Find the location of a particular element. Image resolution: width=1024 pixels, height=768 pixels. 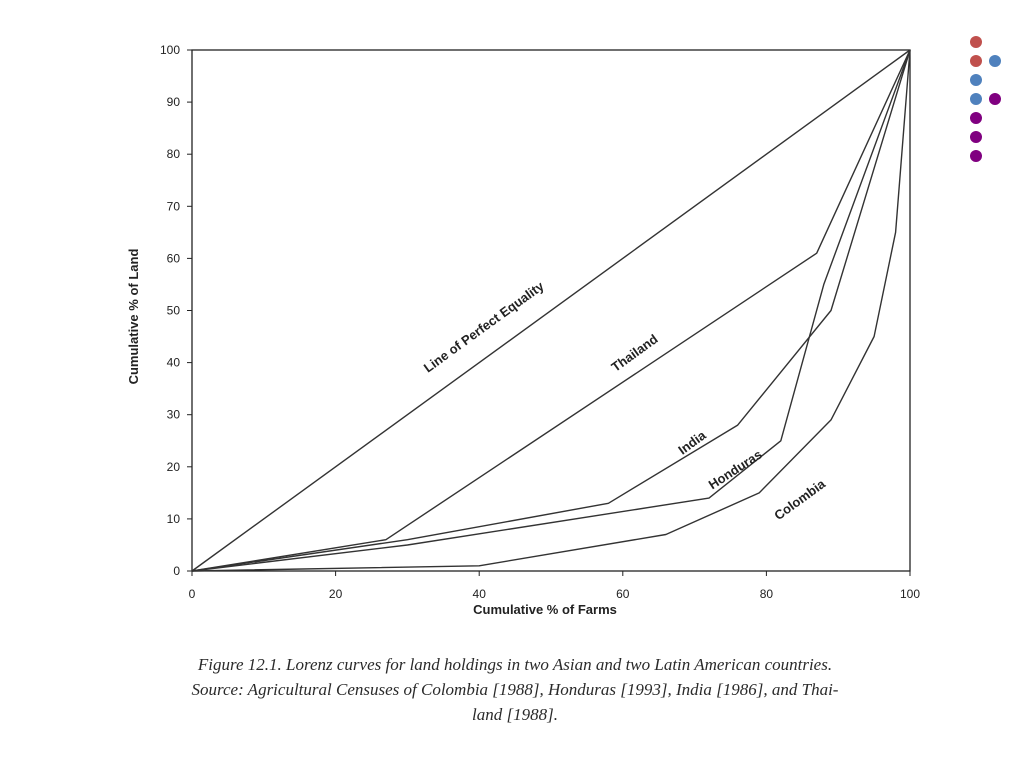

y-tick-label: 80 is located at coordinates (174, 154).